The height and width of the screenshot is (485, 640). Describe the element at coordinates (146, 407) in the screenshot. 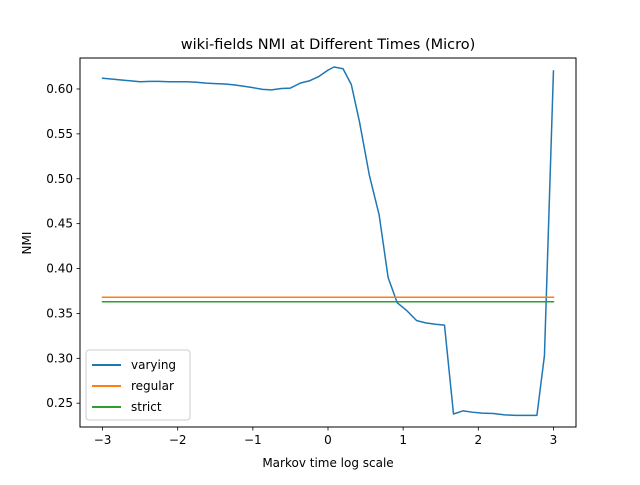

I see `legend-label-strict: strict` at that location.